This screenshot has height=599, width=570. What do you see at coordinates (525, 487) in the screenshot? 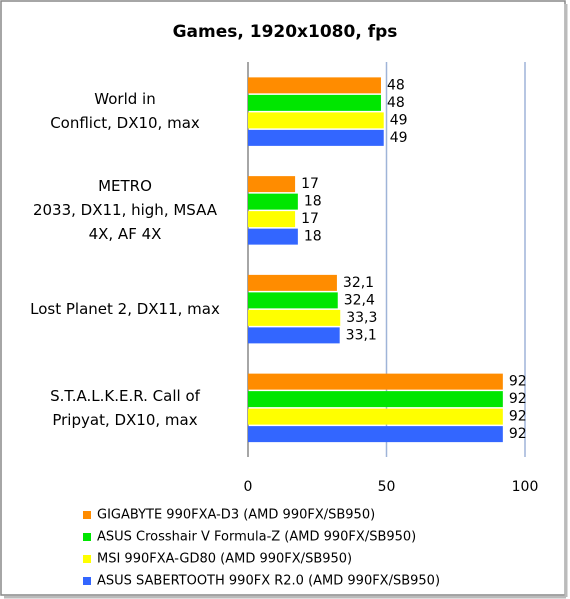
I see `x-tick-label: 100` at bounding box center [525, 487].